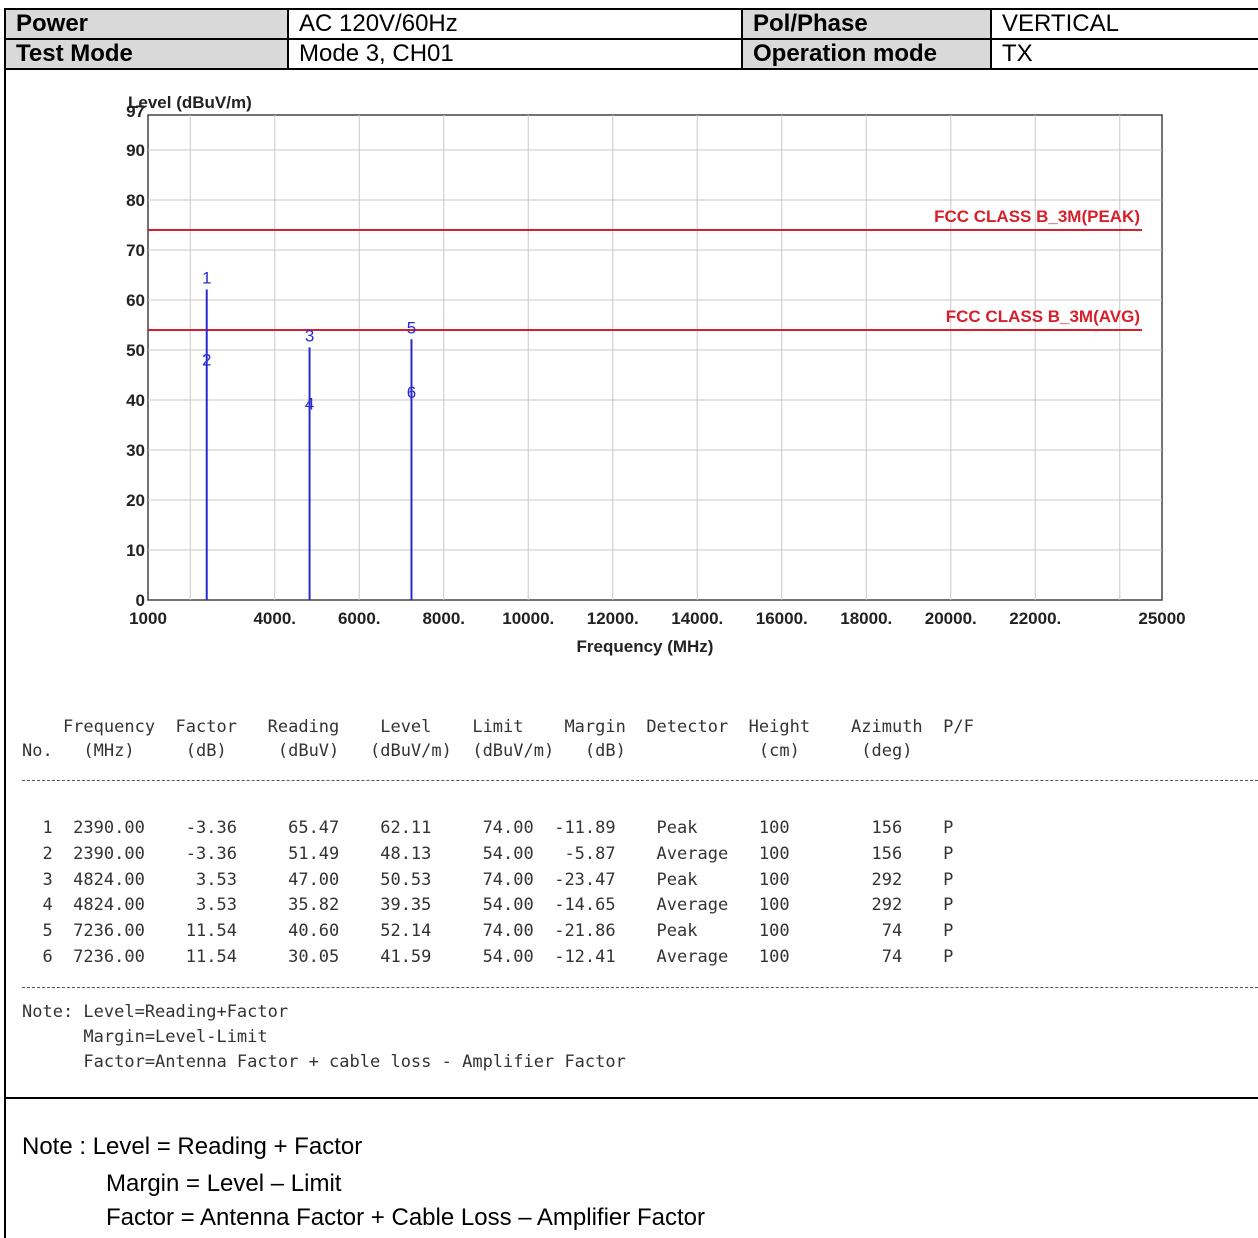 The width and height of the screenshot is (1258, 1238). Describe the element at coordinates (613, 618) in the screenshot. I see `x-tick-label: 12000.` at that location.